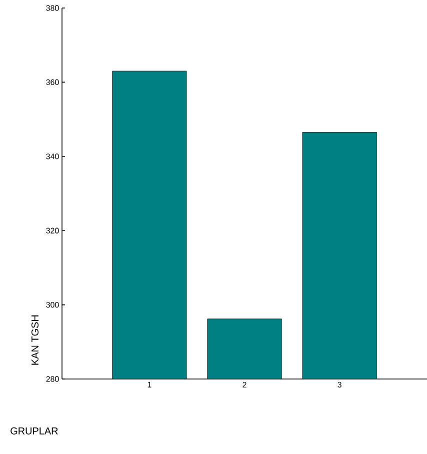 This screenshot has width=427, height=454. I want to click on y-axis-title: KAN TGSH, so click(35, 340).